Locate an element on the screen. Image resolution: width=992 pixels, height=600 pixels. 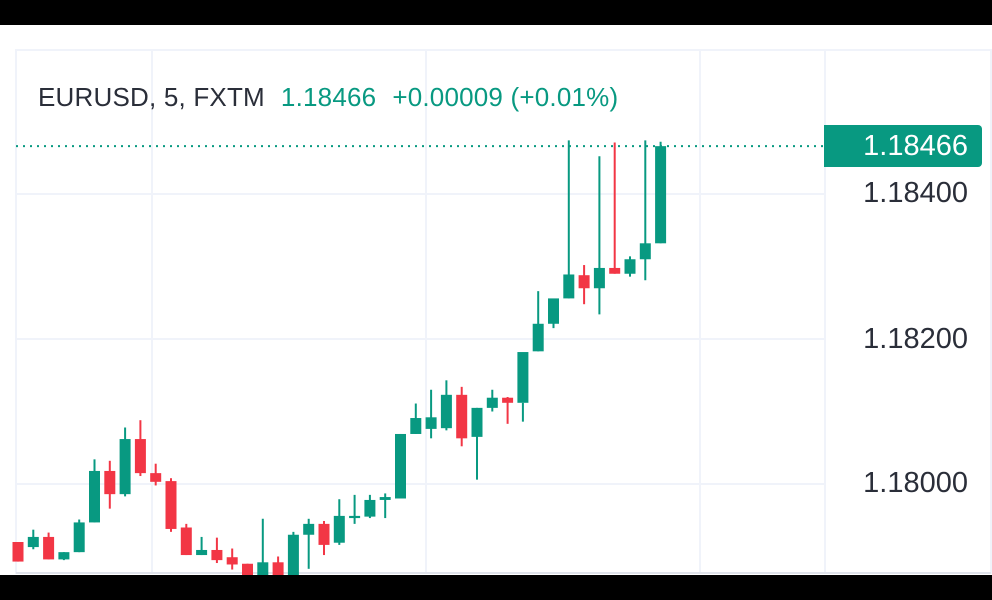
symbol-label: EURUSD, 5, FXTM is located at coordinates (151, 97).